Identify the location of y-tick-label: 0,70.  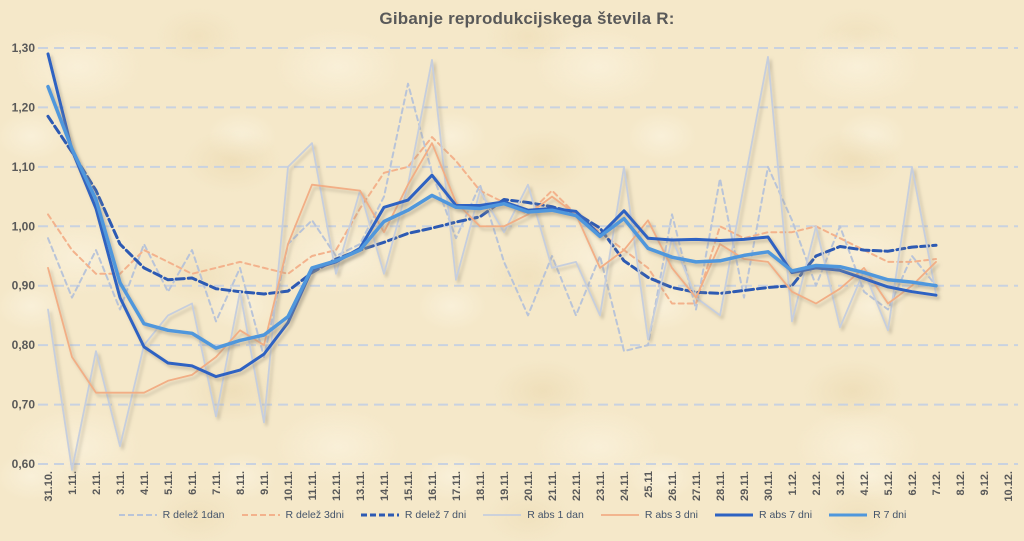
(24, 405).